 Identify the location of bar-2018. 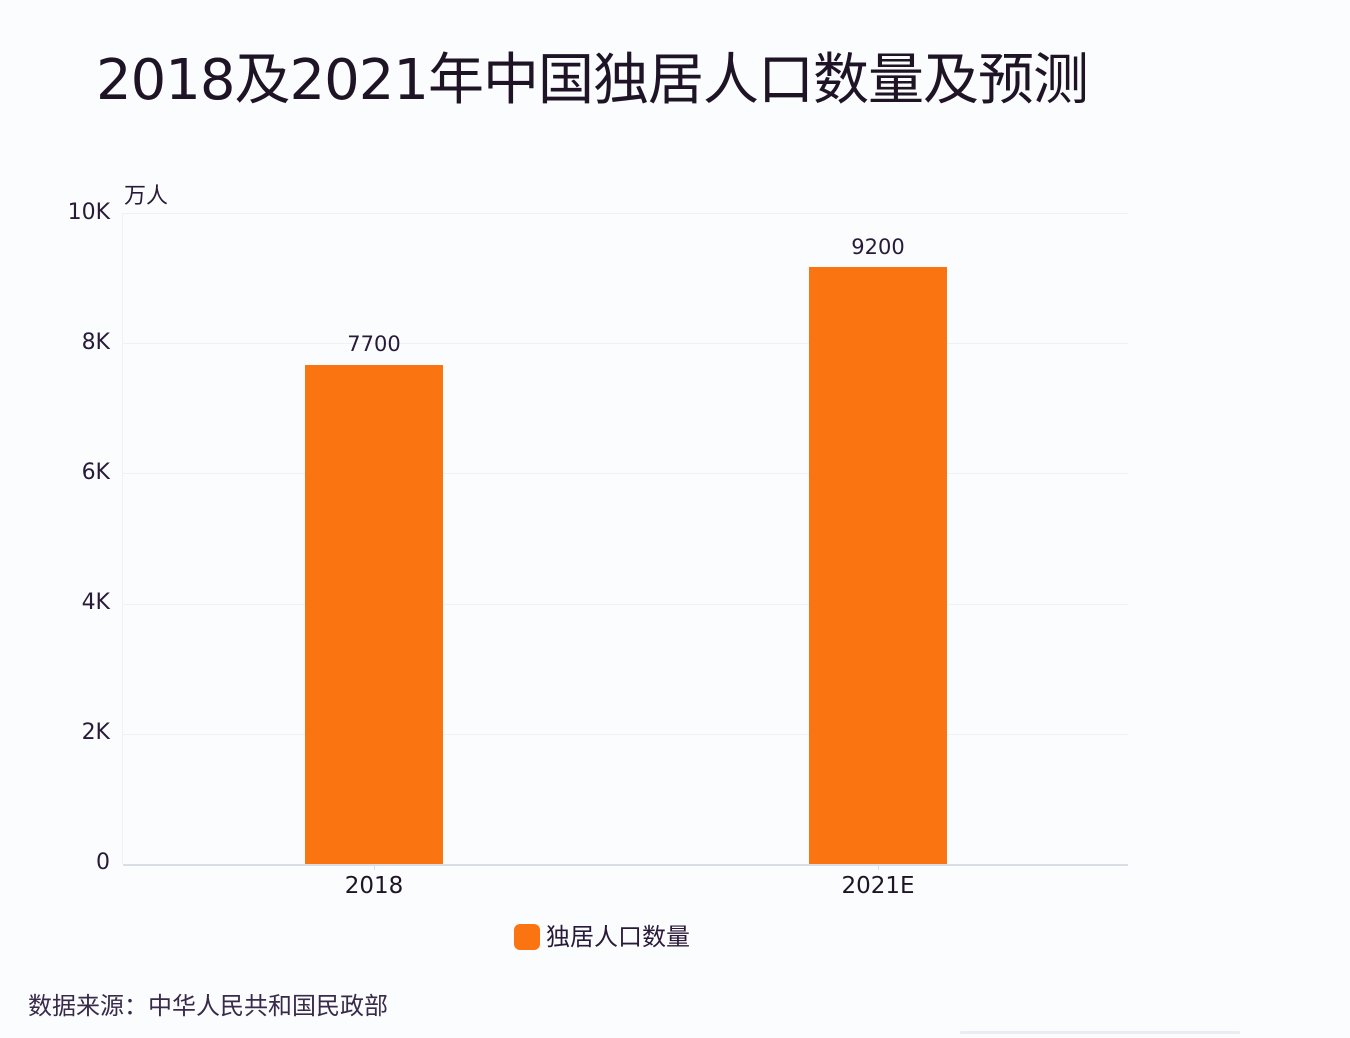
(374, 614).